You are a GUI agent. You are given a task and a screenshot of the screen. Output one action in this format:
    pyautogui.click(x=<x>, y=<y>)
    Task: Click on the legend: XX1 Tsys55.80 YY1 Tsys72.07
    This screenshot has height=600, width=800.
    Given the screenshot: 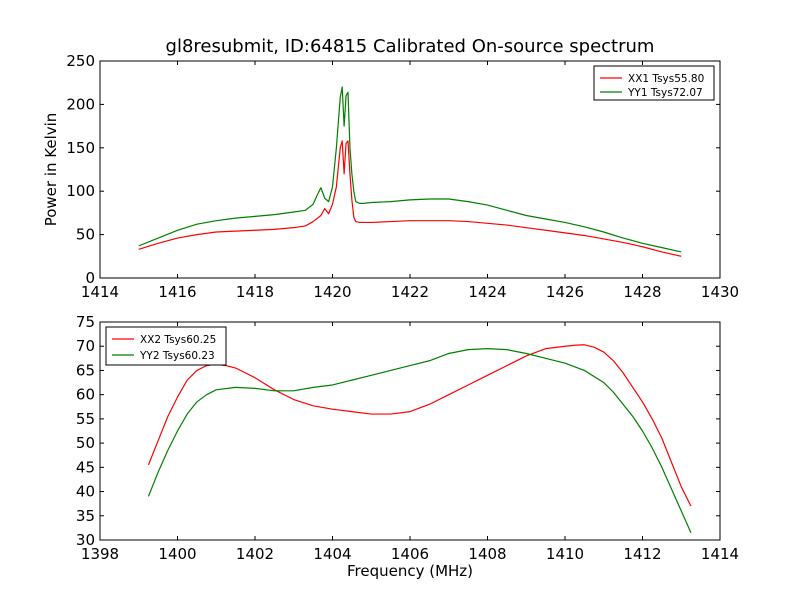 What is the action you would take?
    pyautogui.click(x=654, y=83)
    